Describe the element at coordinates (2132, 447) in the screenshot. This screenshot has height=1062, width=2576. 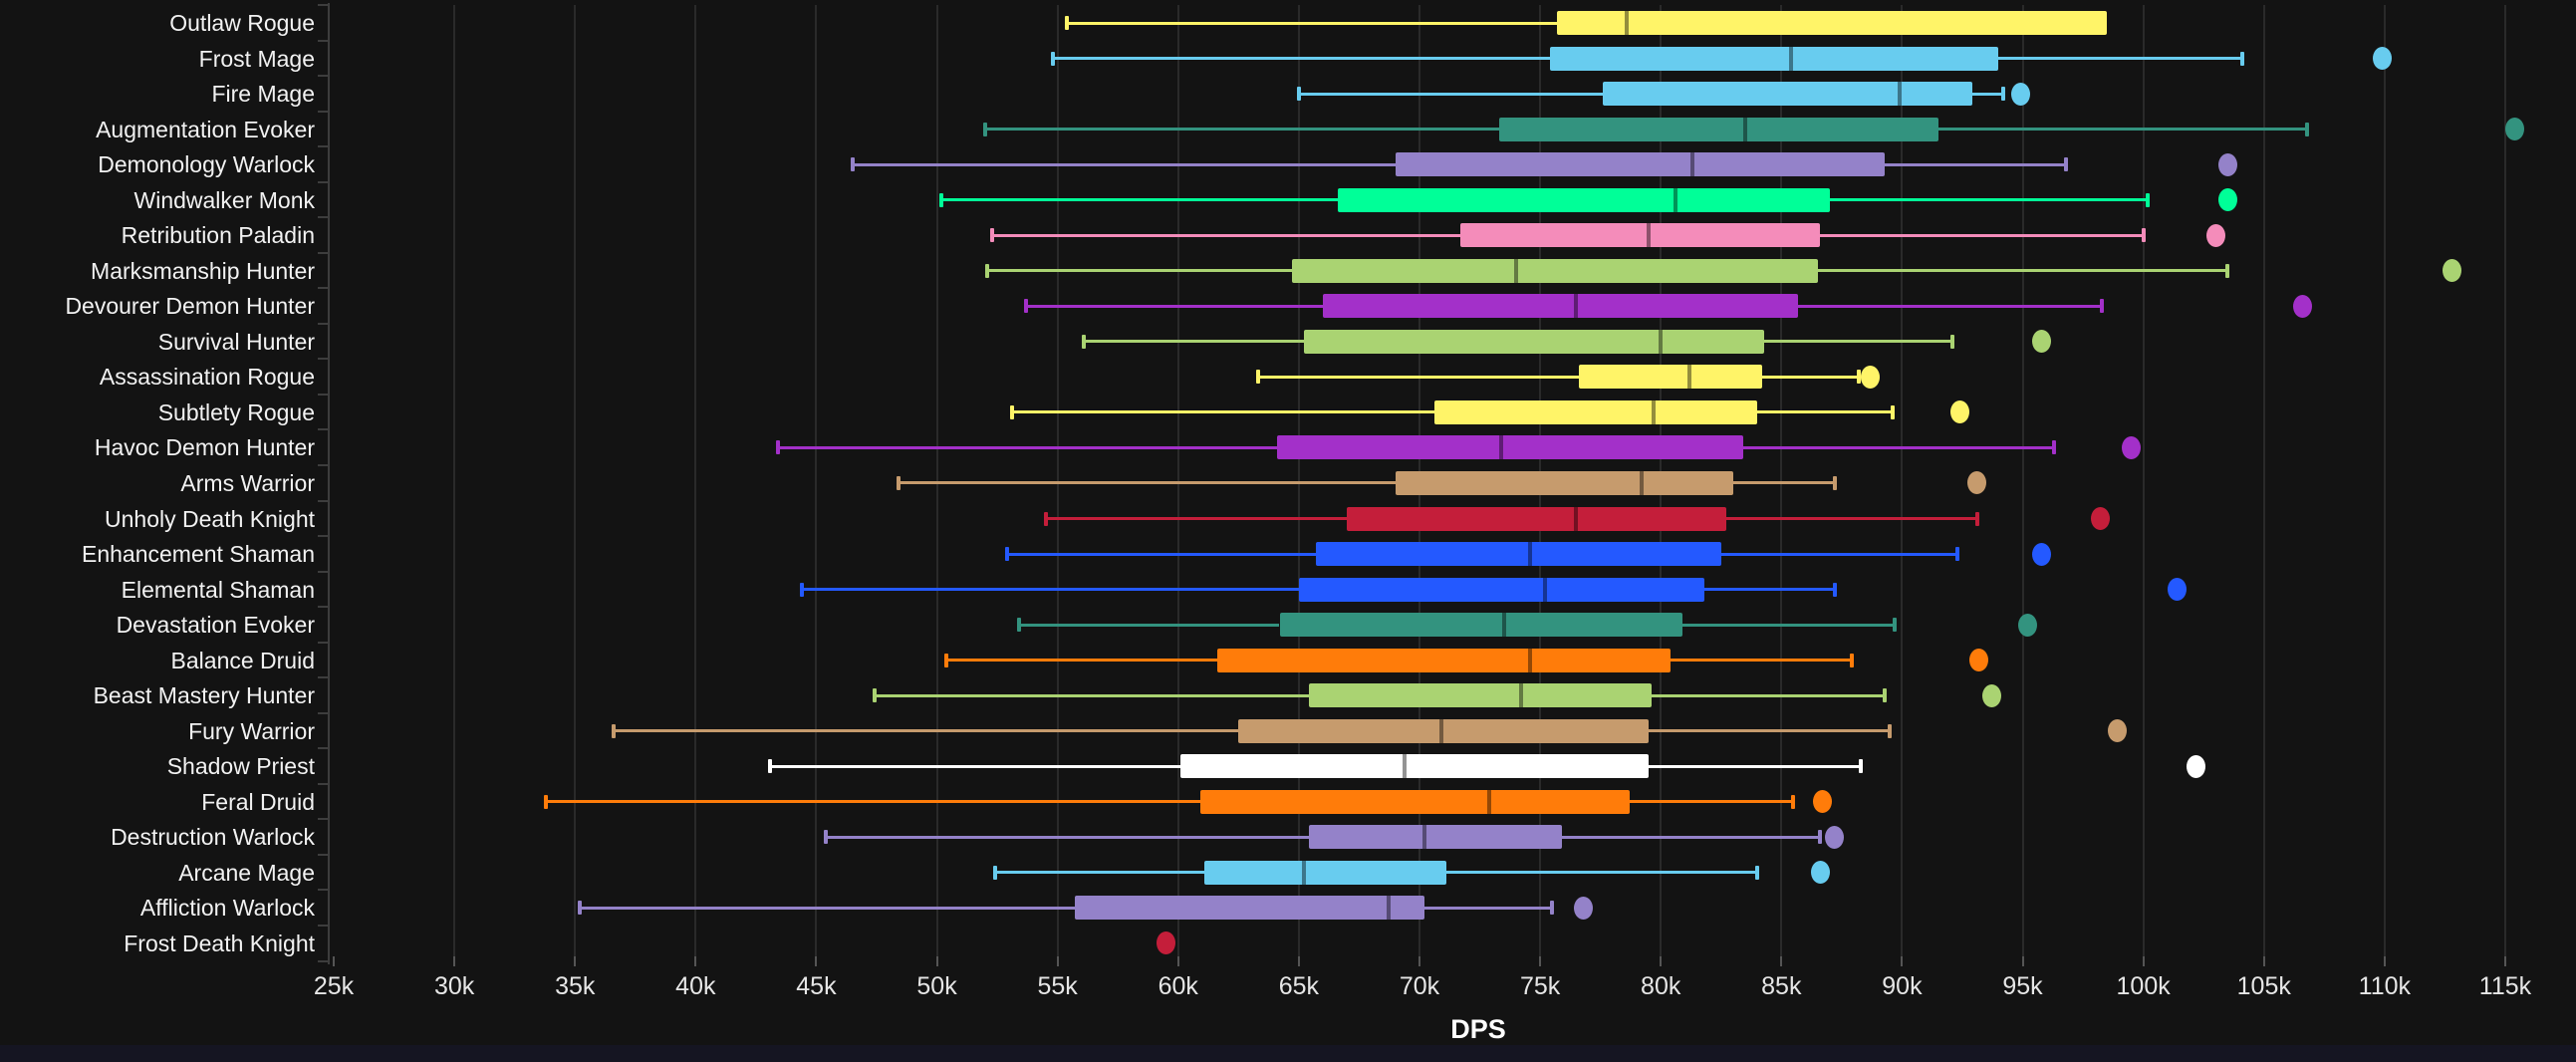
I see `outlier-dot-havoc-demon-hunter` at that location.